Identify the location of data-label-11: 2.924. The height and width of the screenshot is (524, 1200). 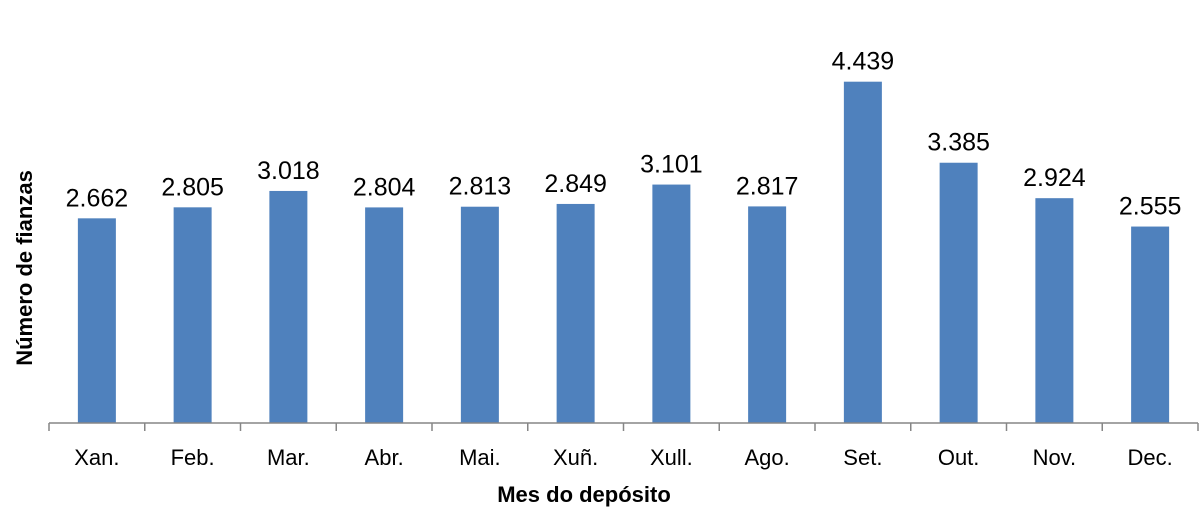
(1054, 178).